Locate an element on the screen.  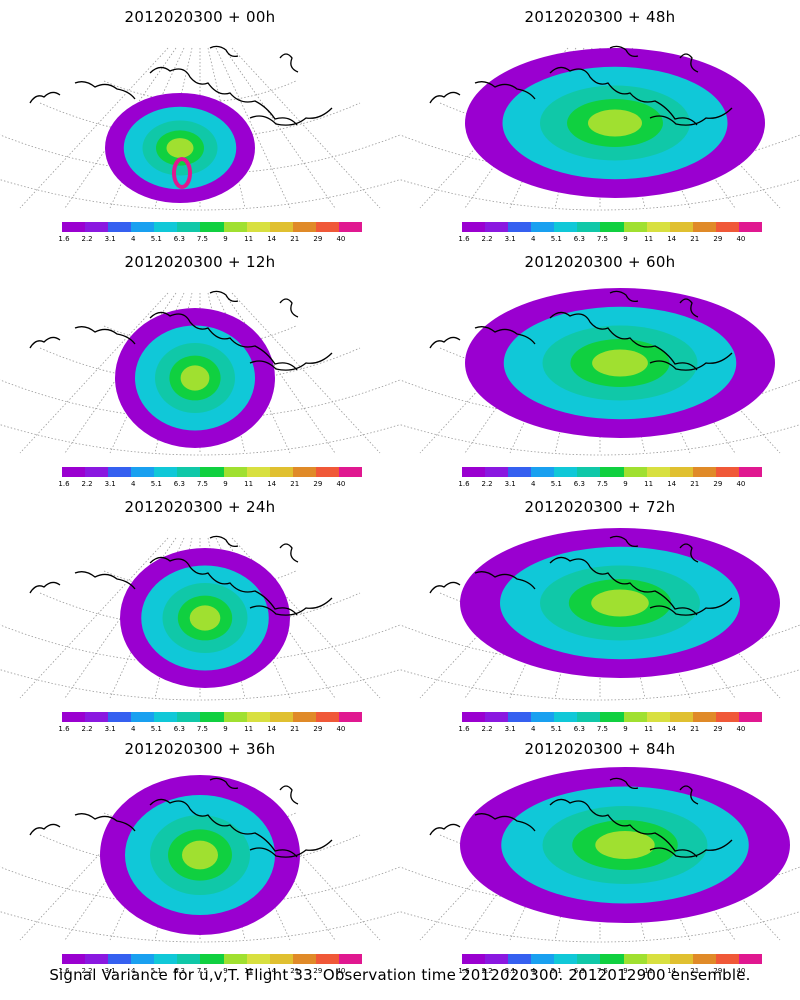
panel-title: 2012020300 + 60h is located at coordinates (600, 262).